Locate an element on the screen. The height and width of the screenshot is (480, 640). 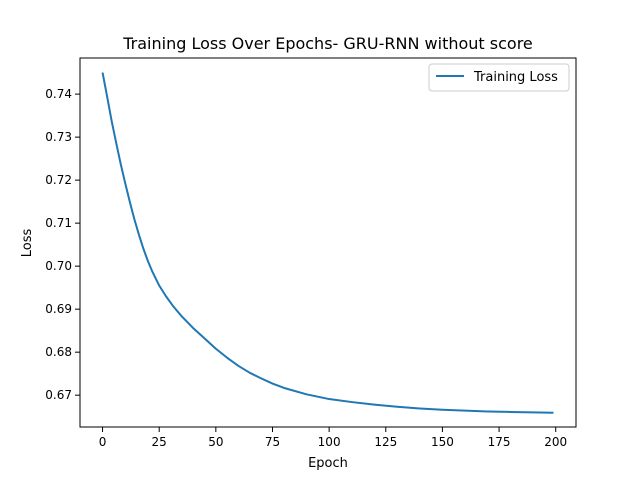
legend-label-training-loss: Training Loss is located at coordinates (515, 77).